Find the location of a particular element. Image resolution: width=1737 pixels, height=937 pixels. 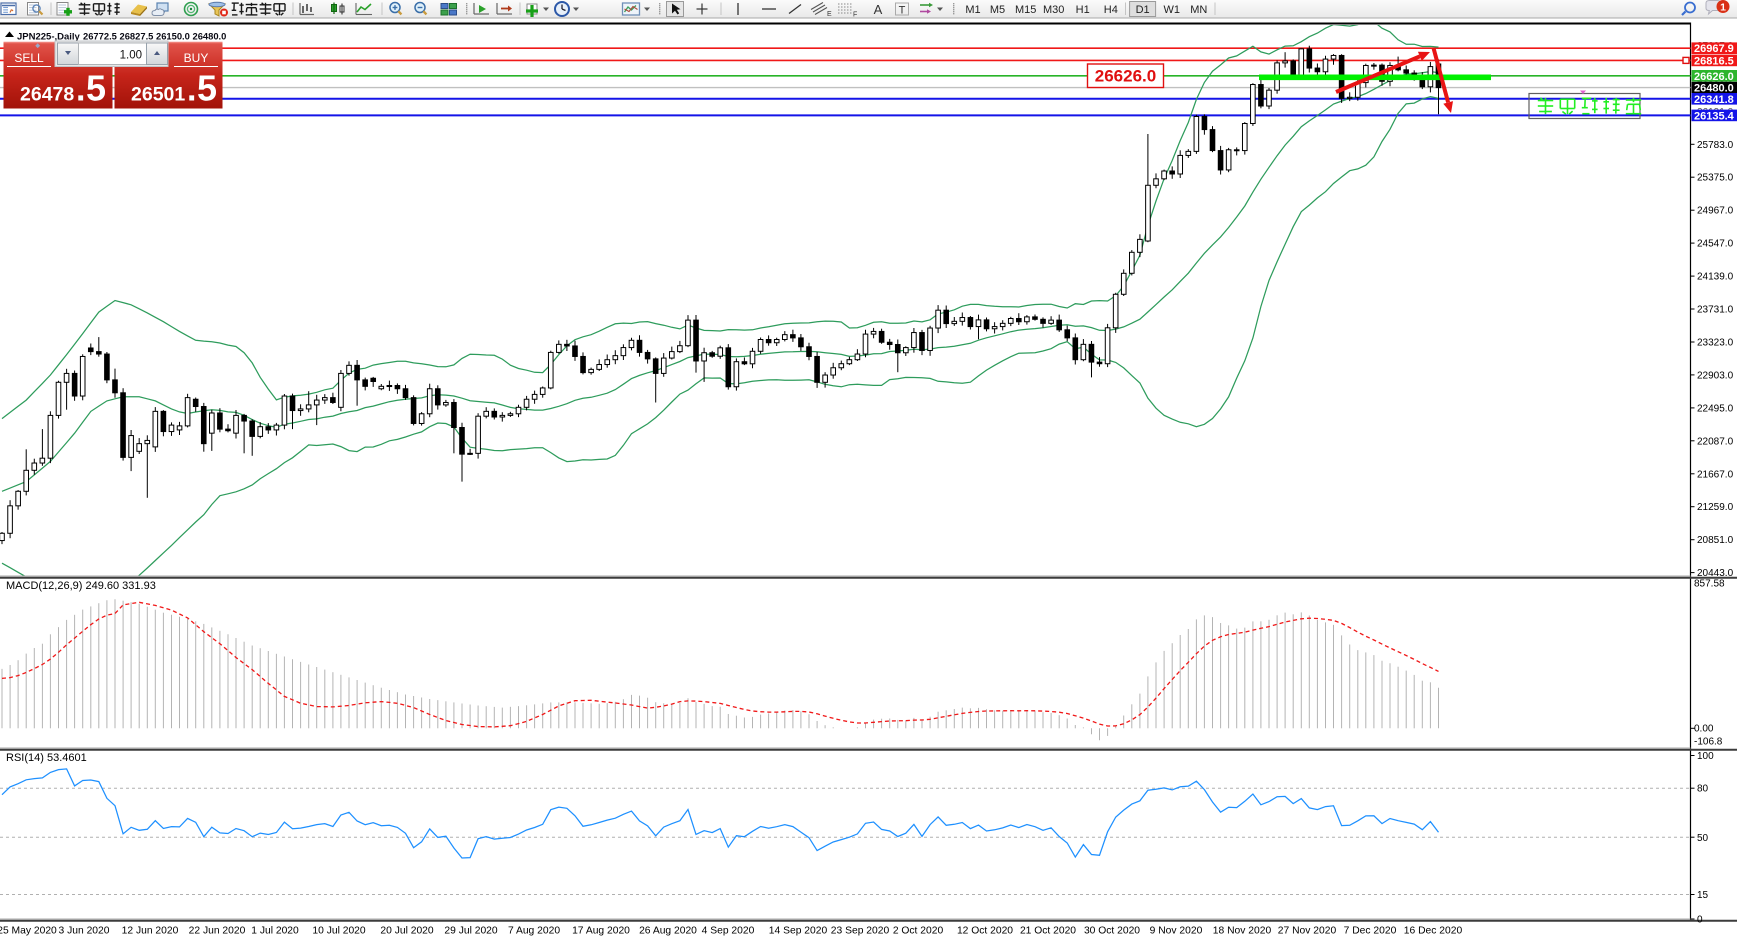

svg-text: 23 Sep 2020 is located at coordinates (860, 931).